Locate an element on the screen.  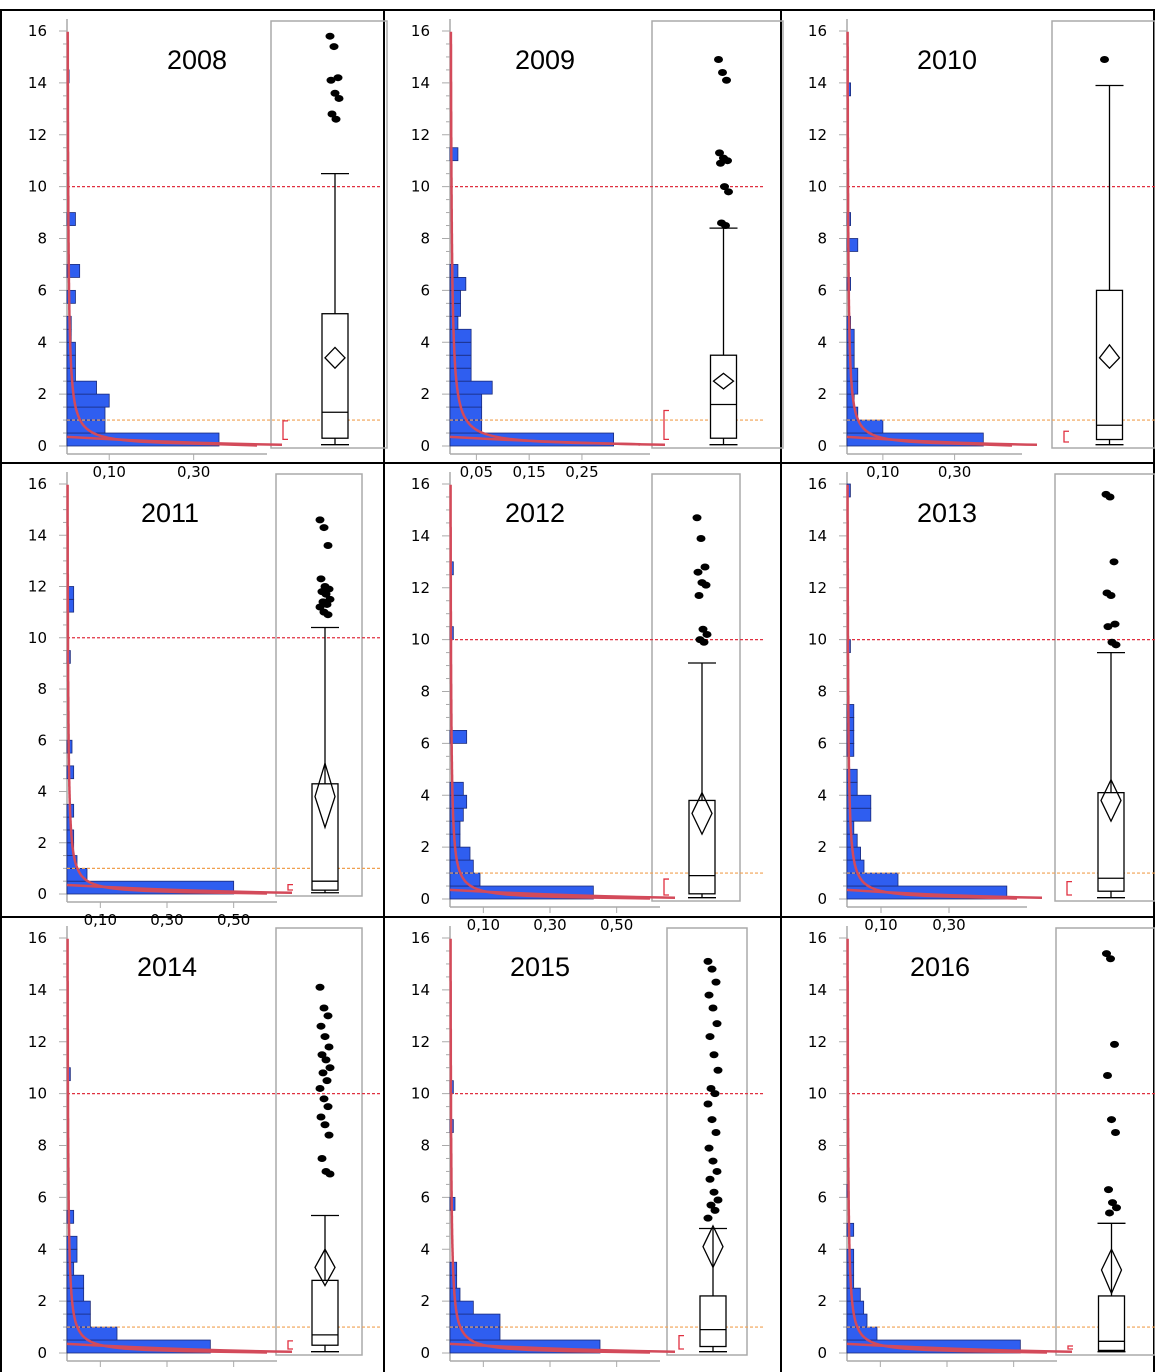
year-panel-2011: 0 2 4 6 8 10 12 14 16 0,10 0,30 0,50 2011 is located at coordinates (192, 696).